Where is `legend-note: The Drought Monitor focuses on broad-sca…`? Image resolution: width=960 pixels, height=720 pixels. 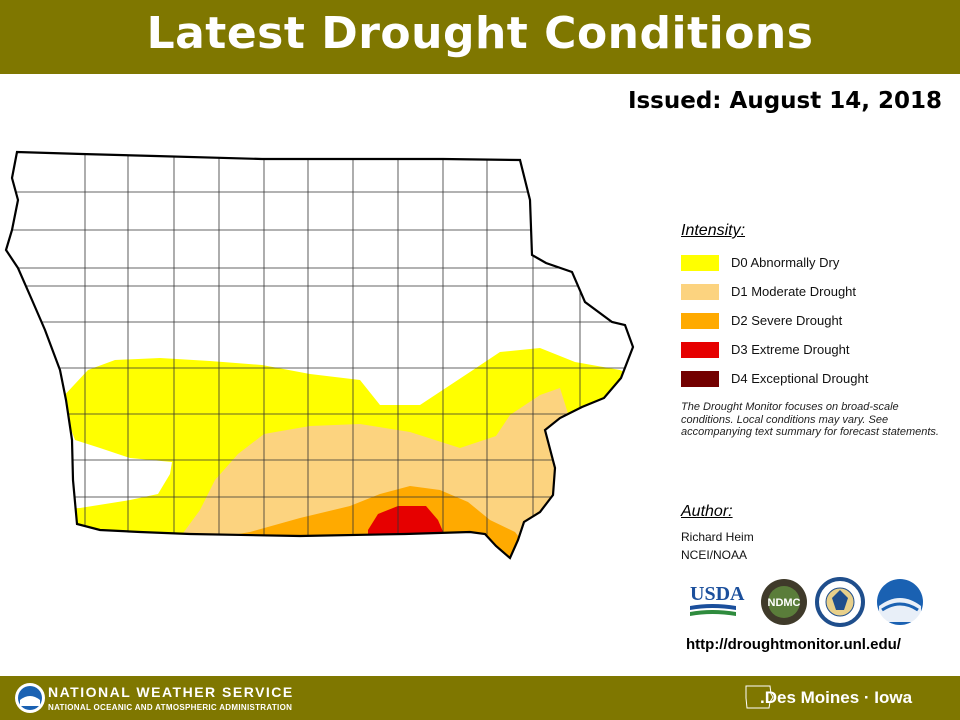
legend-note: The Drought Monitor focuses on broad-sca… is located at coordinates (810, 419).